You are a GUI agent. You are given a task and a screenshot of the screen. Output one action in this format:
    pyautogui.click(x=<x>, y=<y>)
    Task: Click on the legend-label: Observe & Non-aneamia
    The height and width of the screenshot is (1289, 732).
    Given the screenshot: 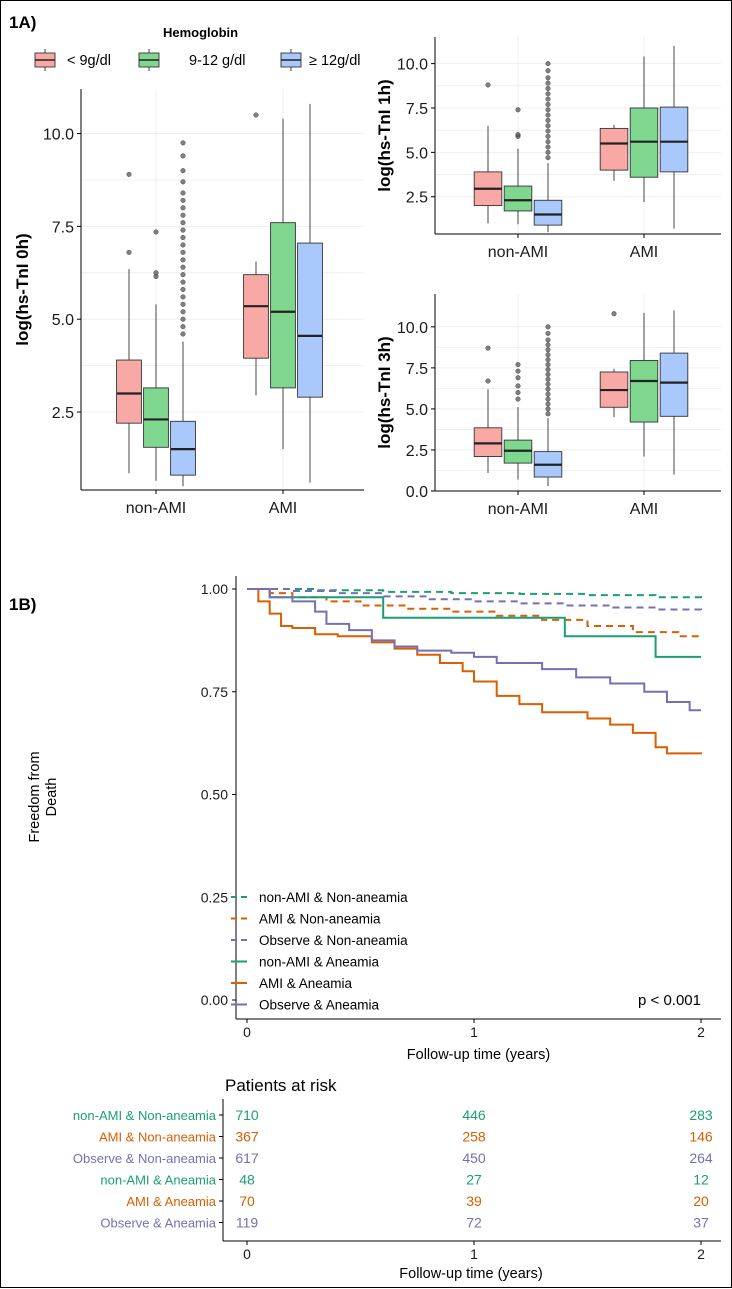 What is the action you would take?
    pyautogui.click(x=333, y=940)
    